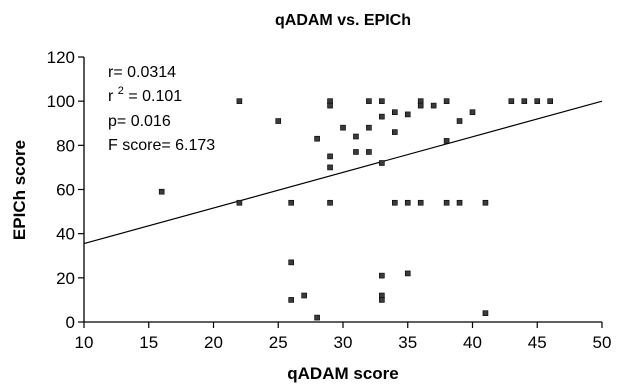 The width and height of the screenshot is (623, 384). I want to click on x-tick-label: 50, so click(602, 342).